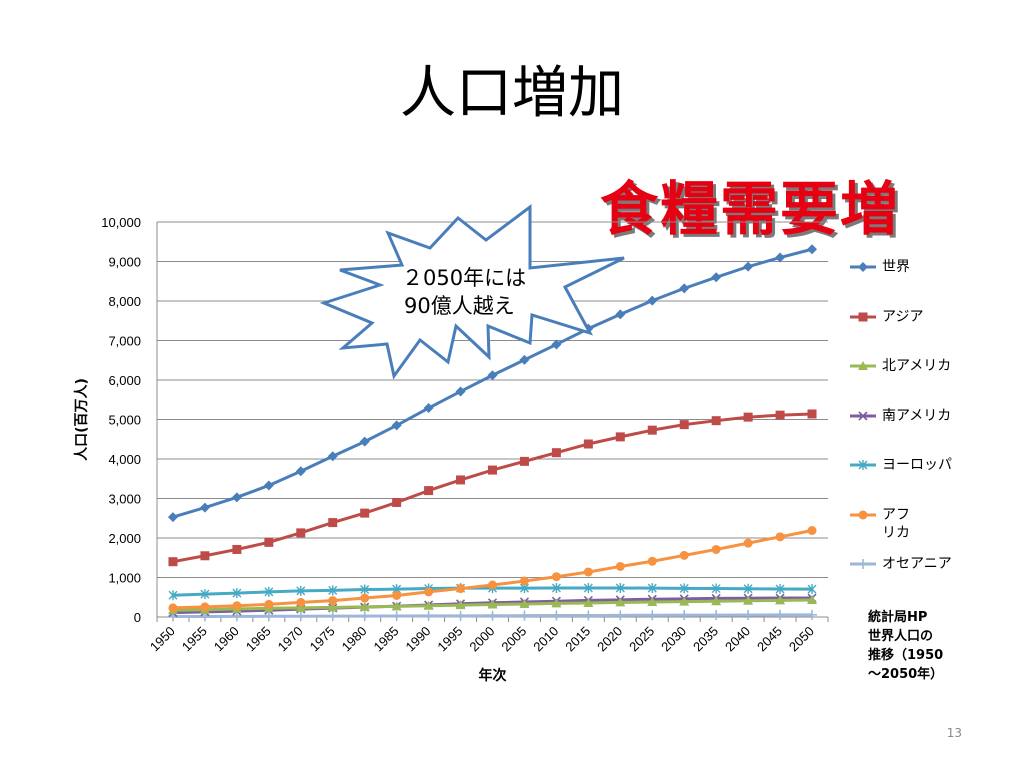 This screenshot has height=768, width=1024. Describe the element at coordinates (124, 380) in the screenshot. I see `y-tick-label: 6,000` at that location.